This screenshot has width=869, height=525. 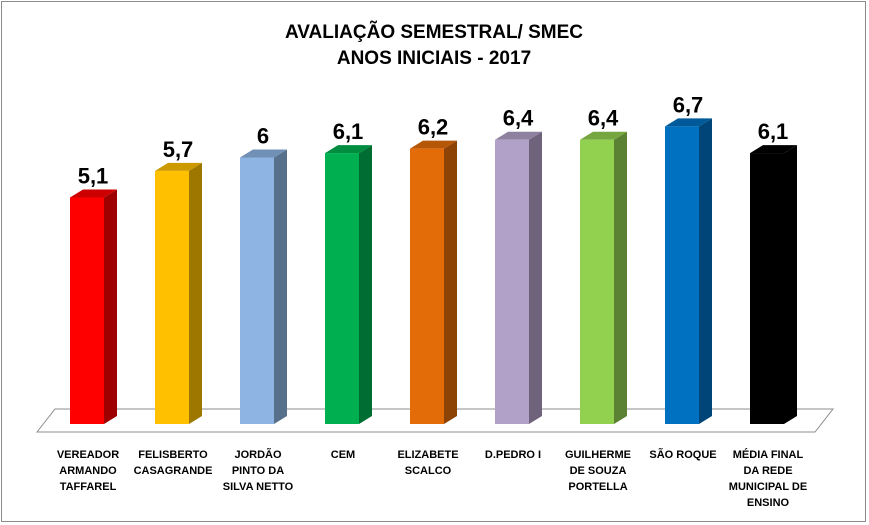 I want to click on category-label: FELISBERTO CASAGRANDE, so click(x=173, y=463).